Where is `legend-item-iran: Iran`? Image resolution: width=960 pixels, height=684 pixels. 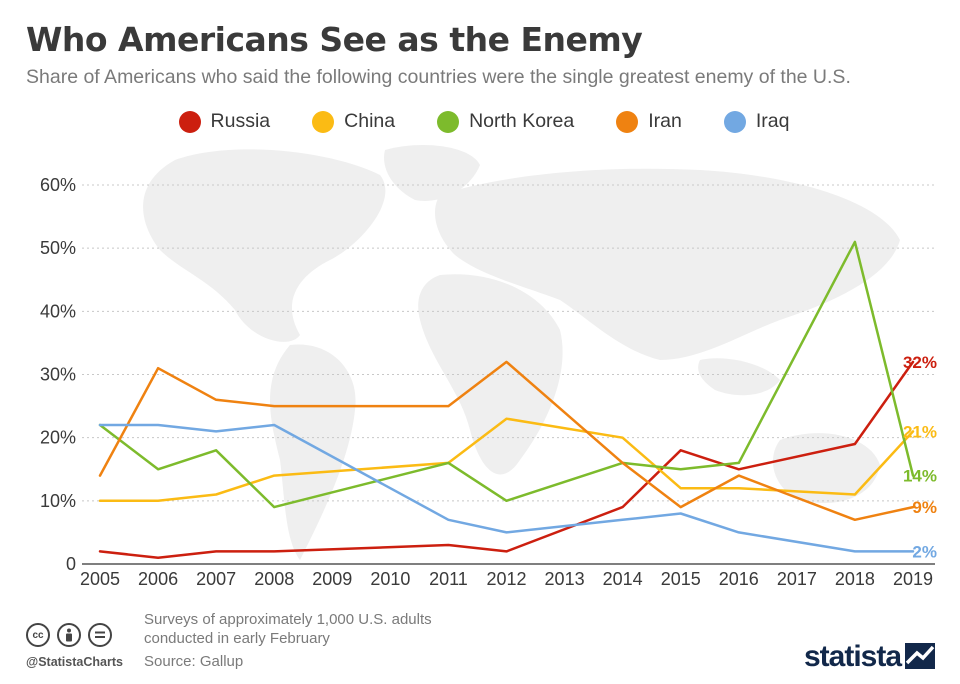 legend-item-iran: Iran is located at coordinates (649, 121).